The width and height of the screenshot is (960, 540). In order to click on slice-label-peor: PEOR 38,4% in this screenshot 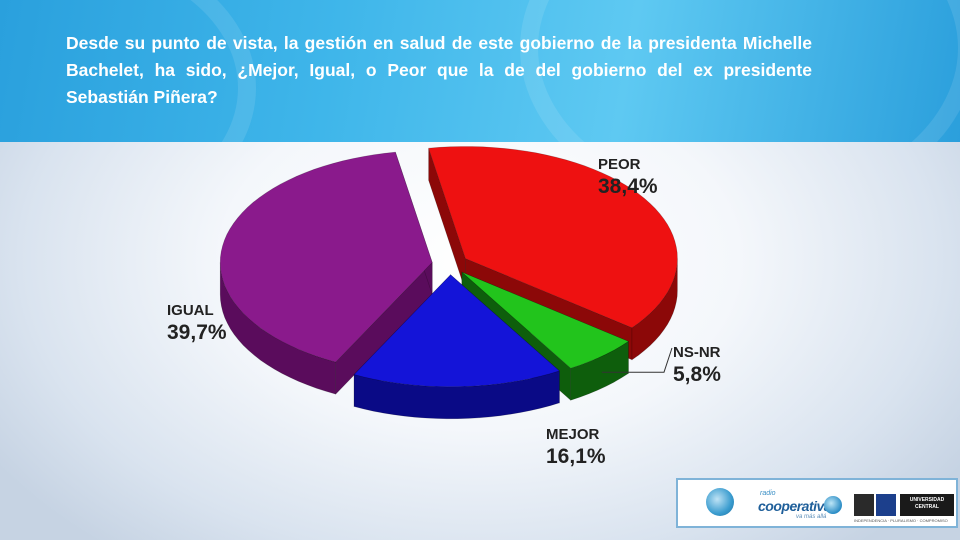, I will do `click(628, 178)`.